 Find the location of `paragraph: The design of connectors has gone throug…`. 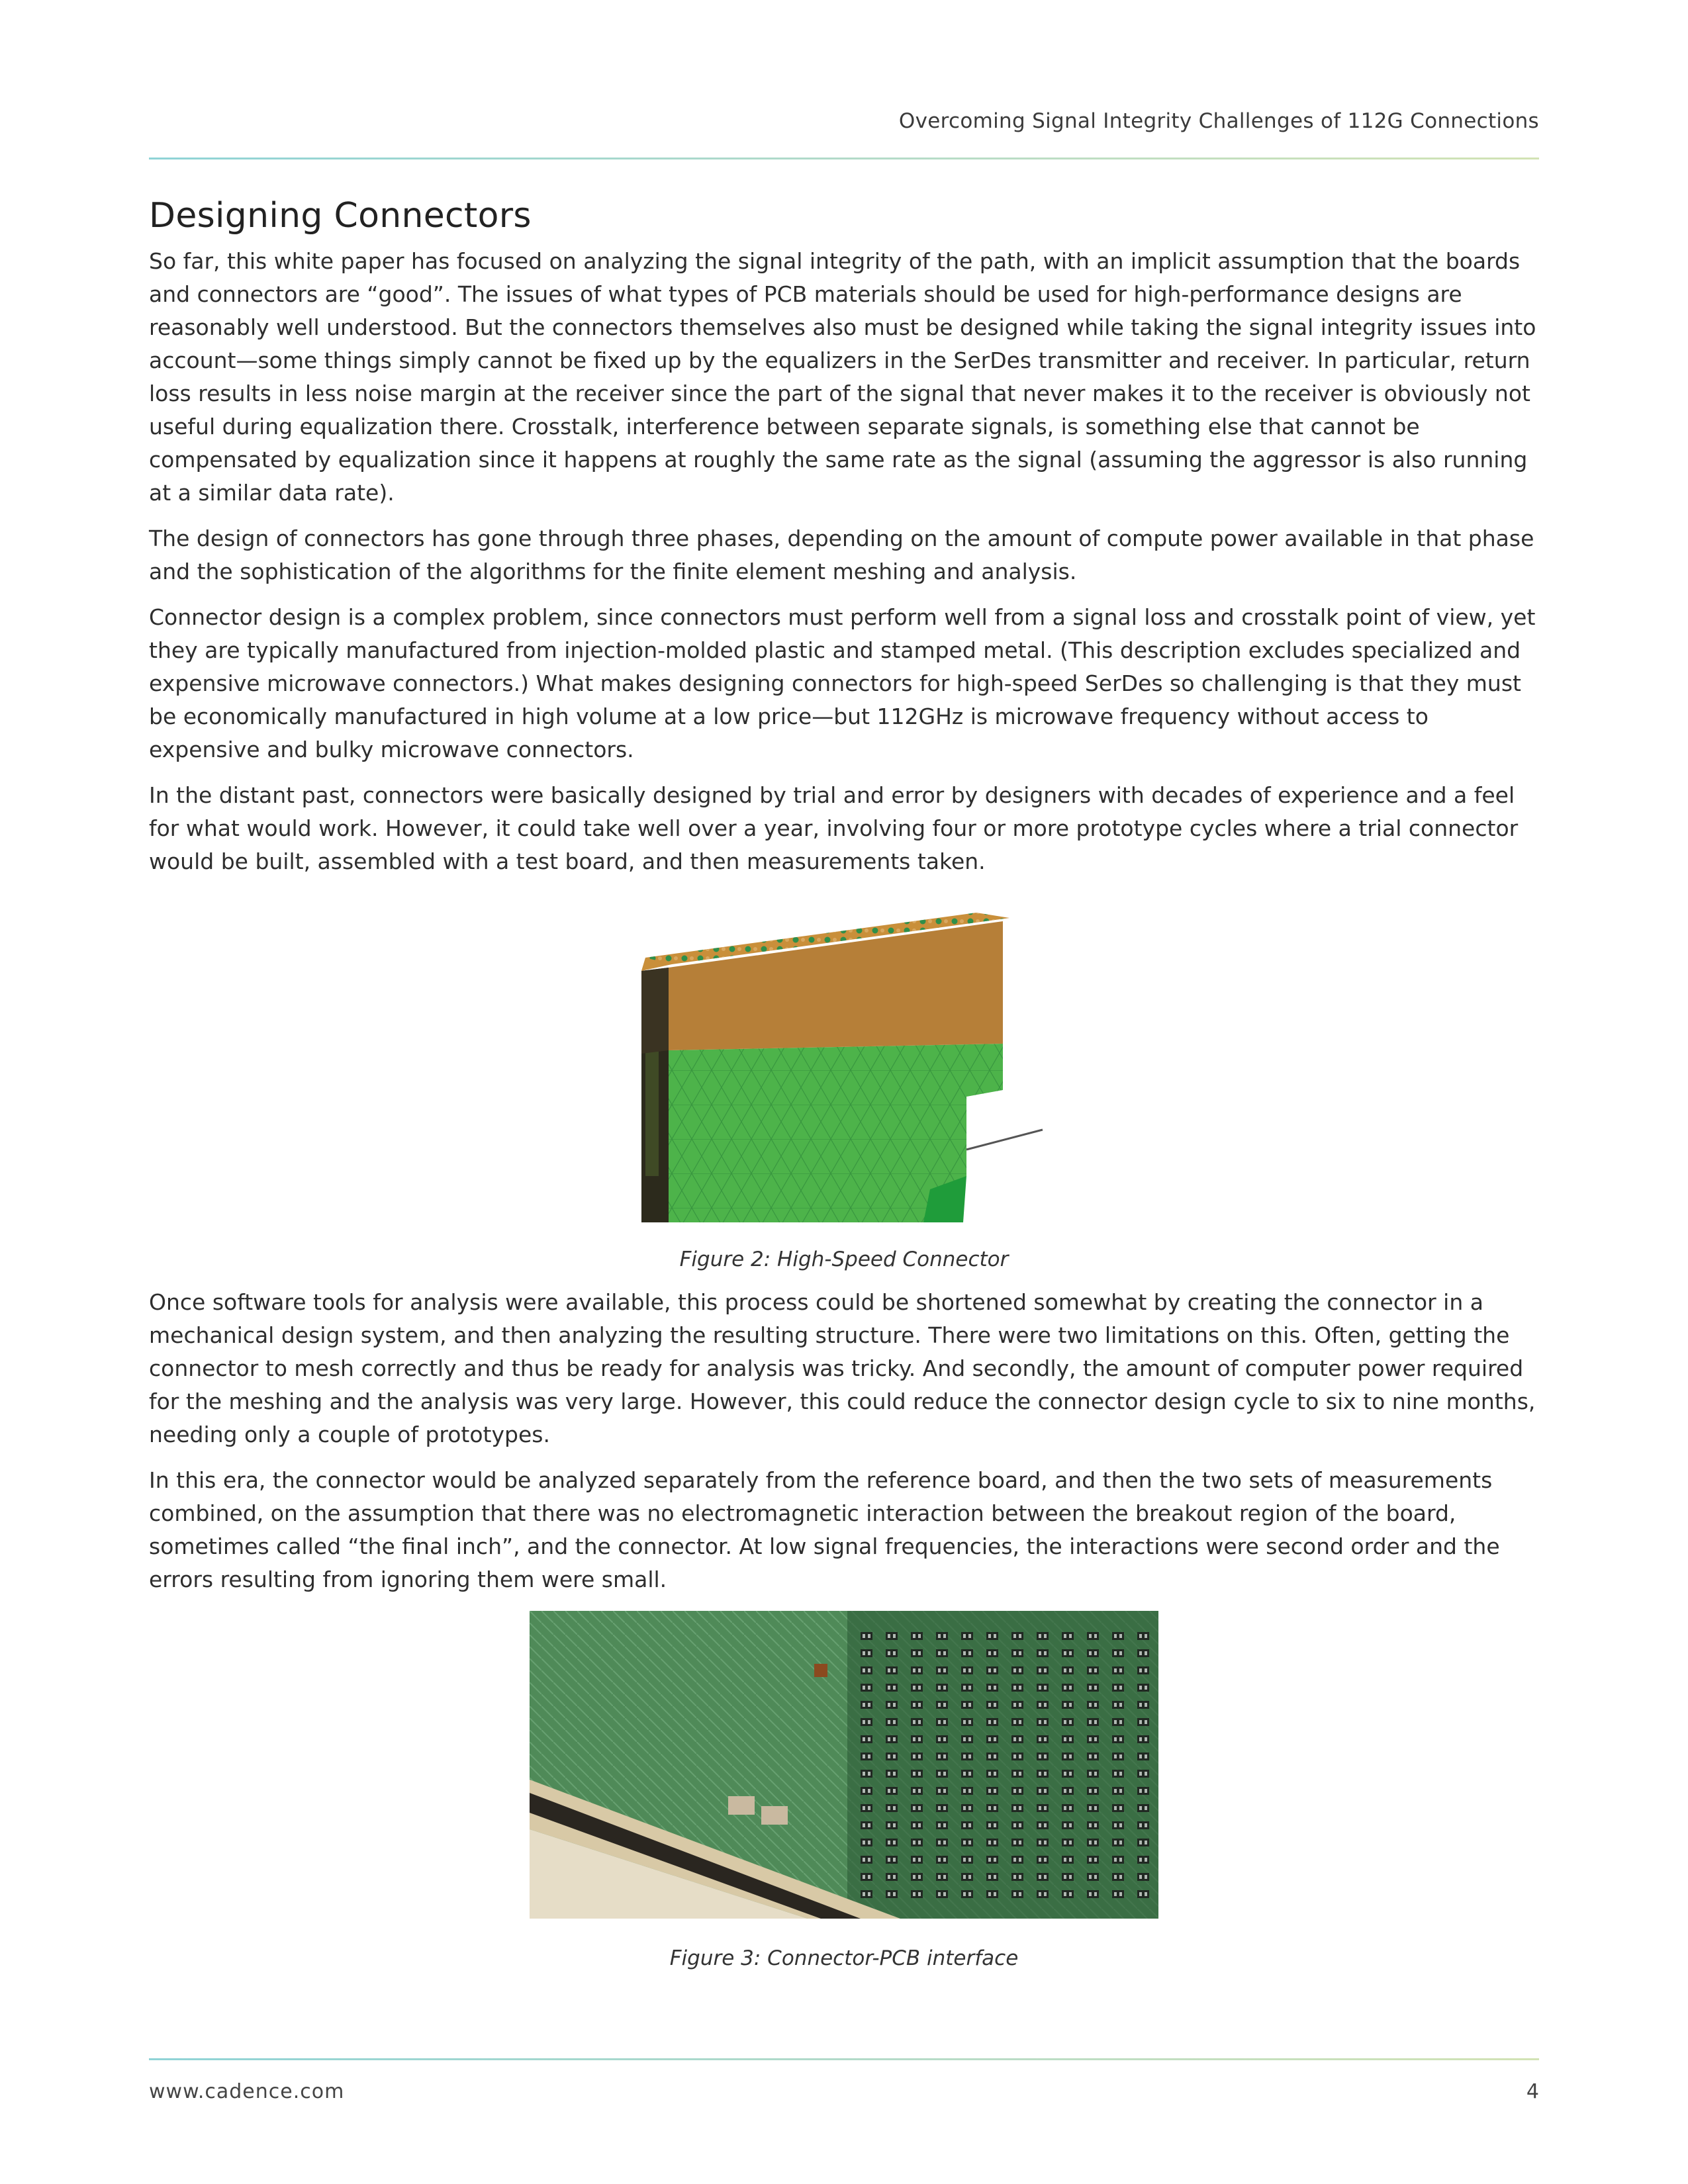

paragraph: The design of connectors has gone throug… is located at coordinates (841, 554).